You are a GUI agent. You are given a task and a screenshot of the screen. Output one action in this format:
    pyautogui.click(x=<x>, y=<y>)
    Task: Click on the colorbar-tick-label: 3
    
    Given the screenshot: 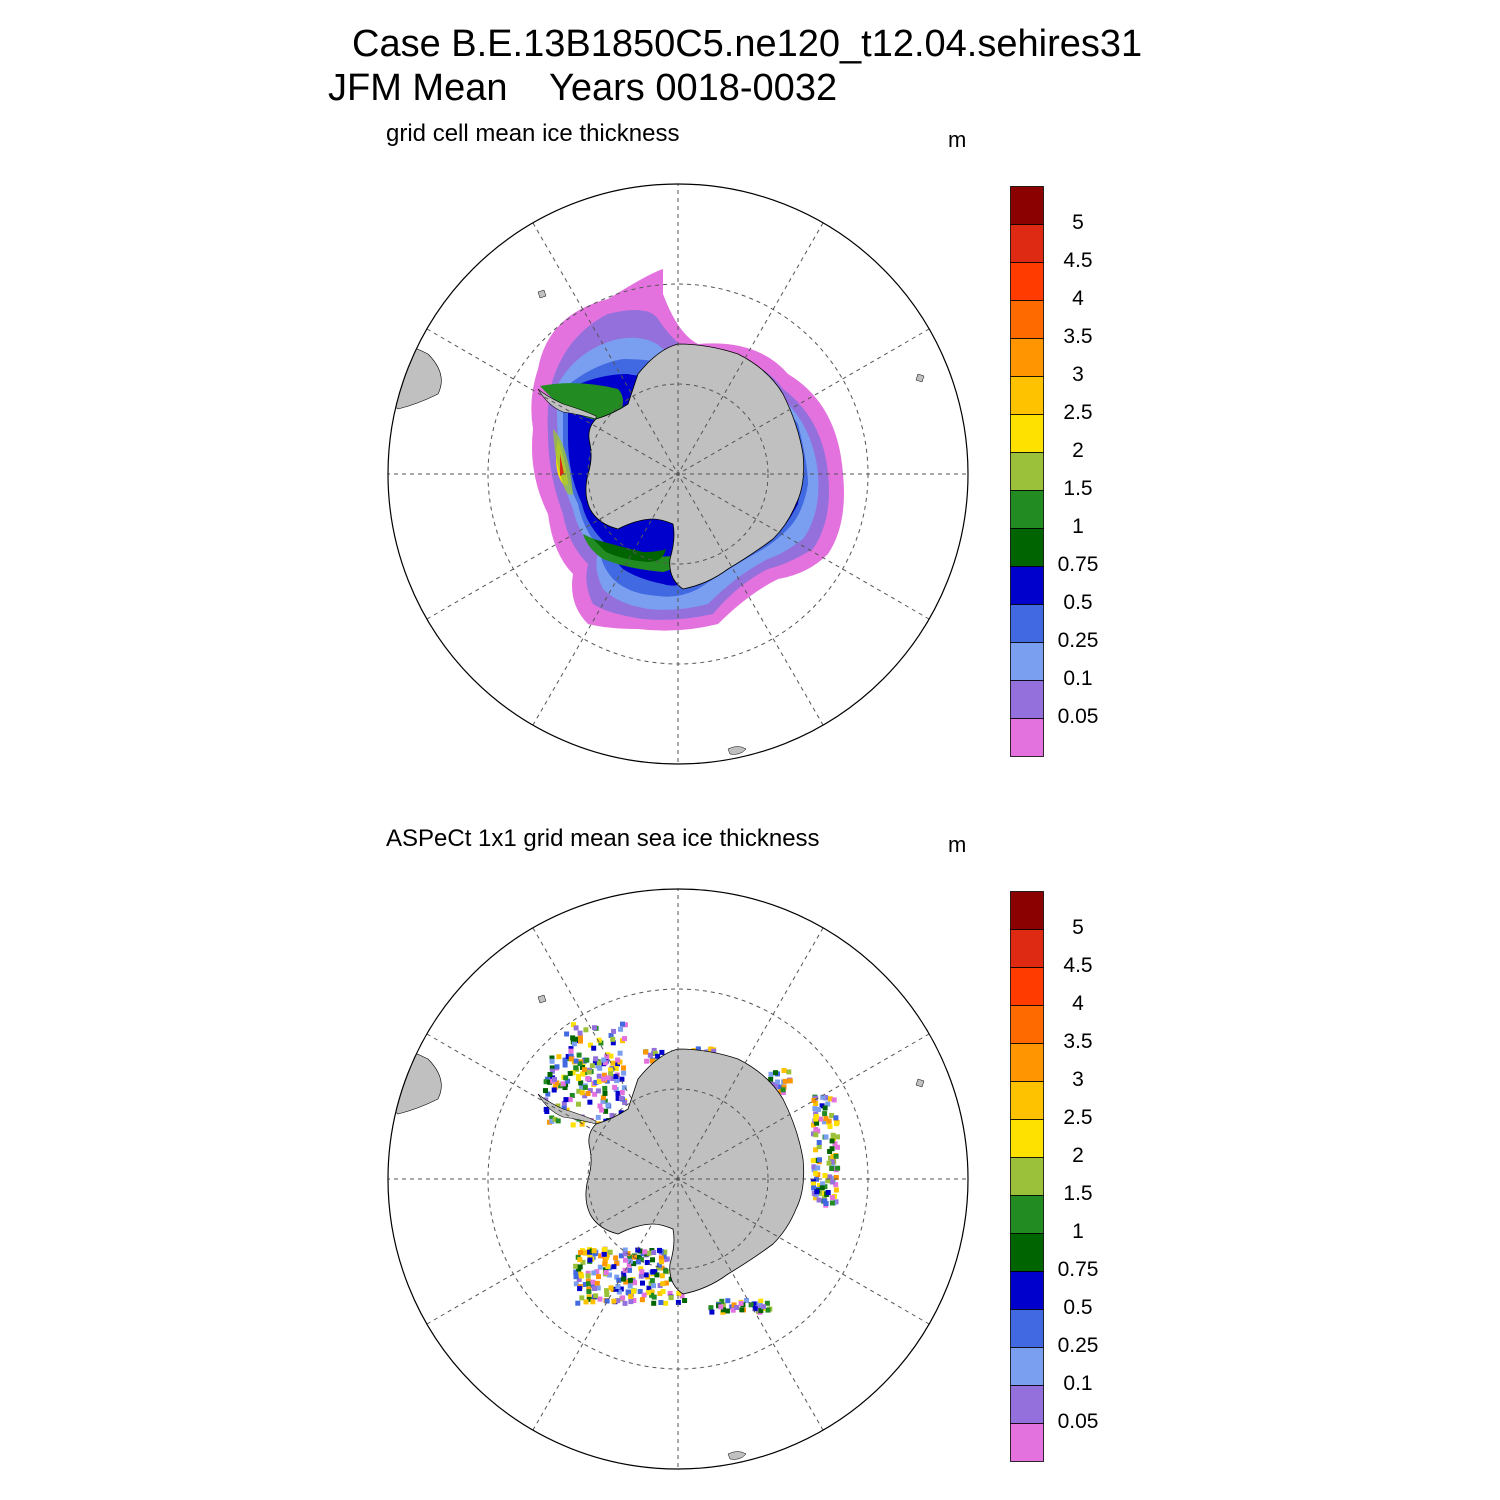 What is the action you would take?
    pyautogui.click(x=1078, y=1079)
    